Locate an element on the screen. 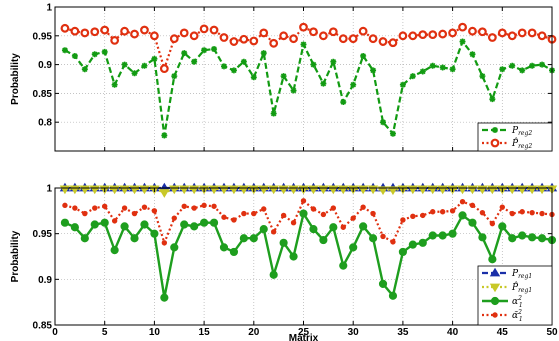  x-tick-label: 20 is located at coordinates (254, 332).